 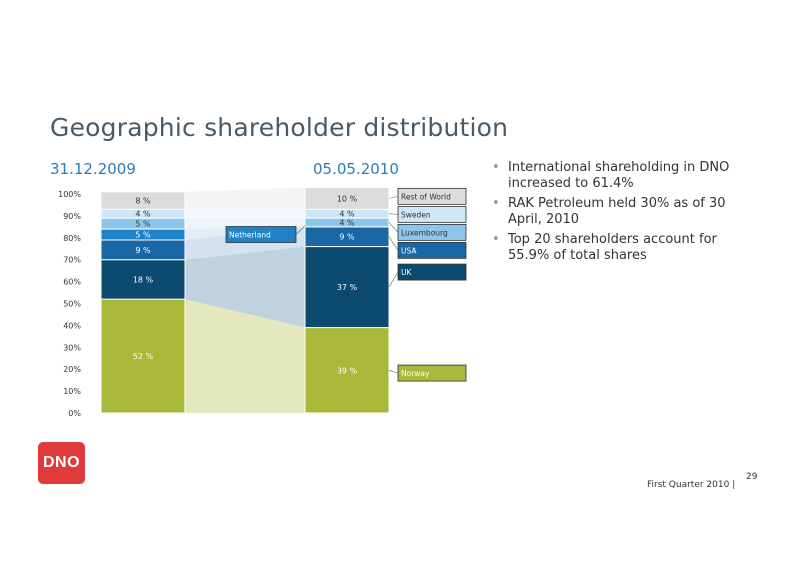 I want to click on bar-segment-rest-of-world, so click(x=143, y=200).